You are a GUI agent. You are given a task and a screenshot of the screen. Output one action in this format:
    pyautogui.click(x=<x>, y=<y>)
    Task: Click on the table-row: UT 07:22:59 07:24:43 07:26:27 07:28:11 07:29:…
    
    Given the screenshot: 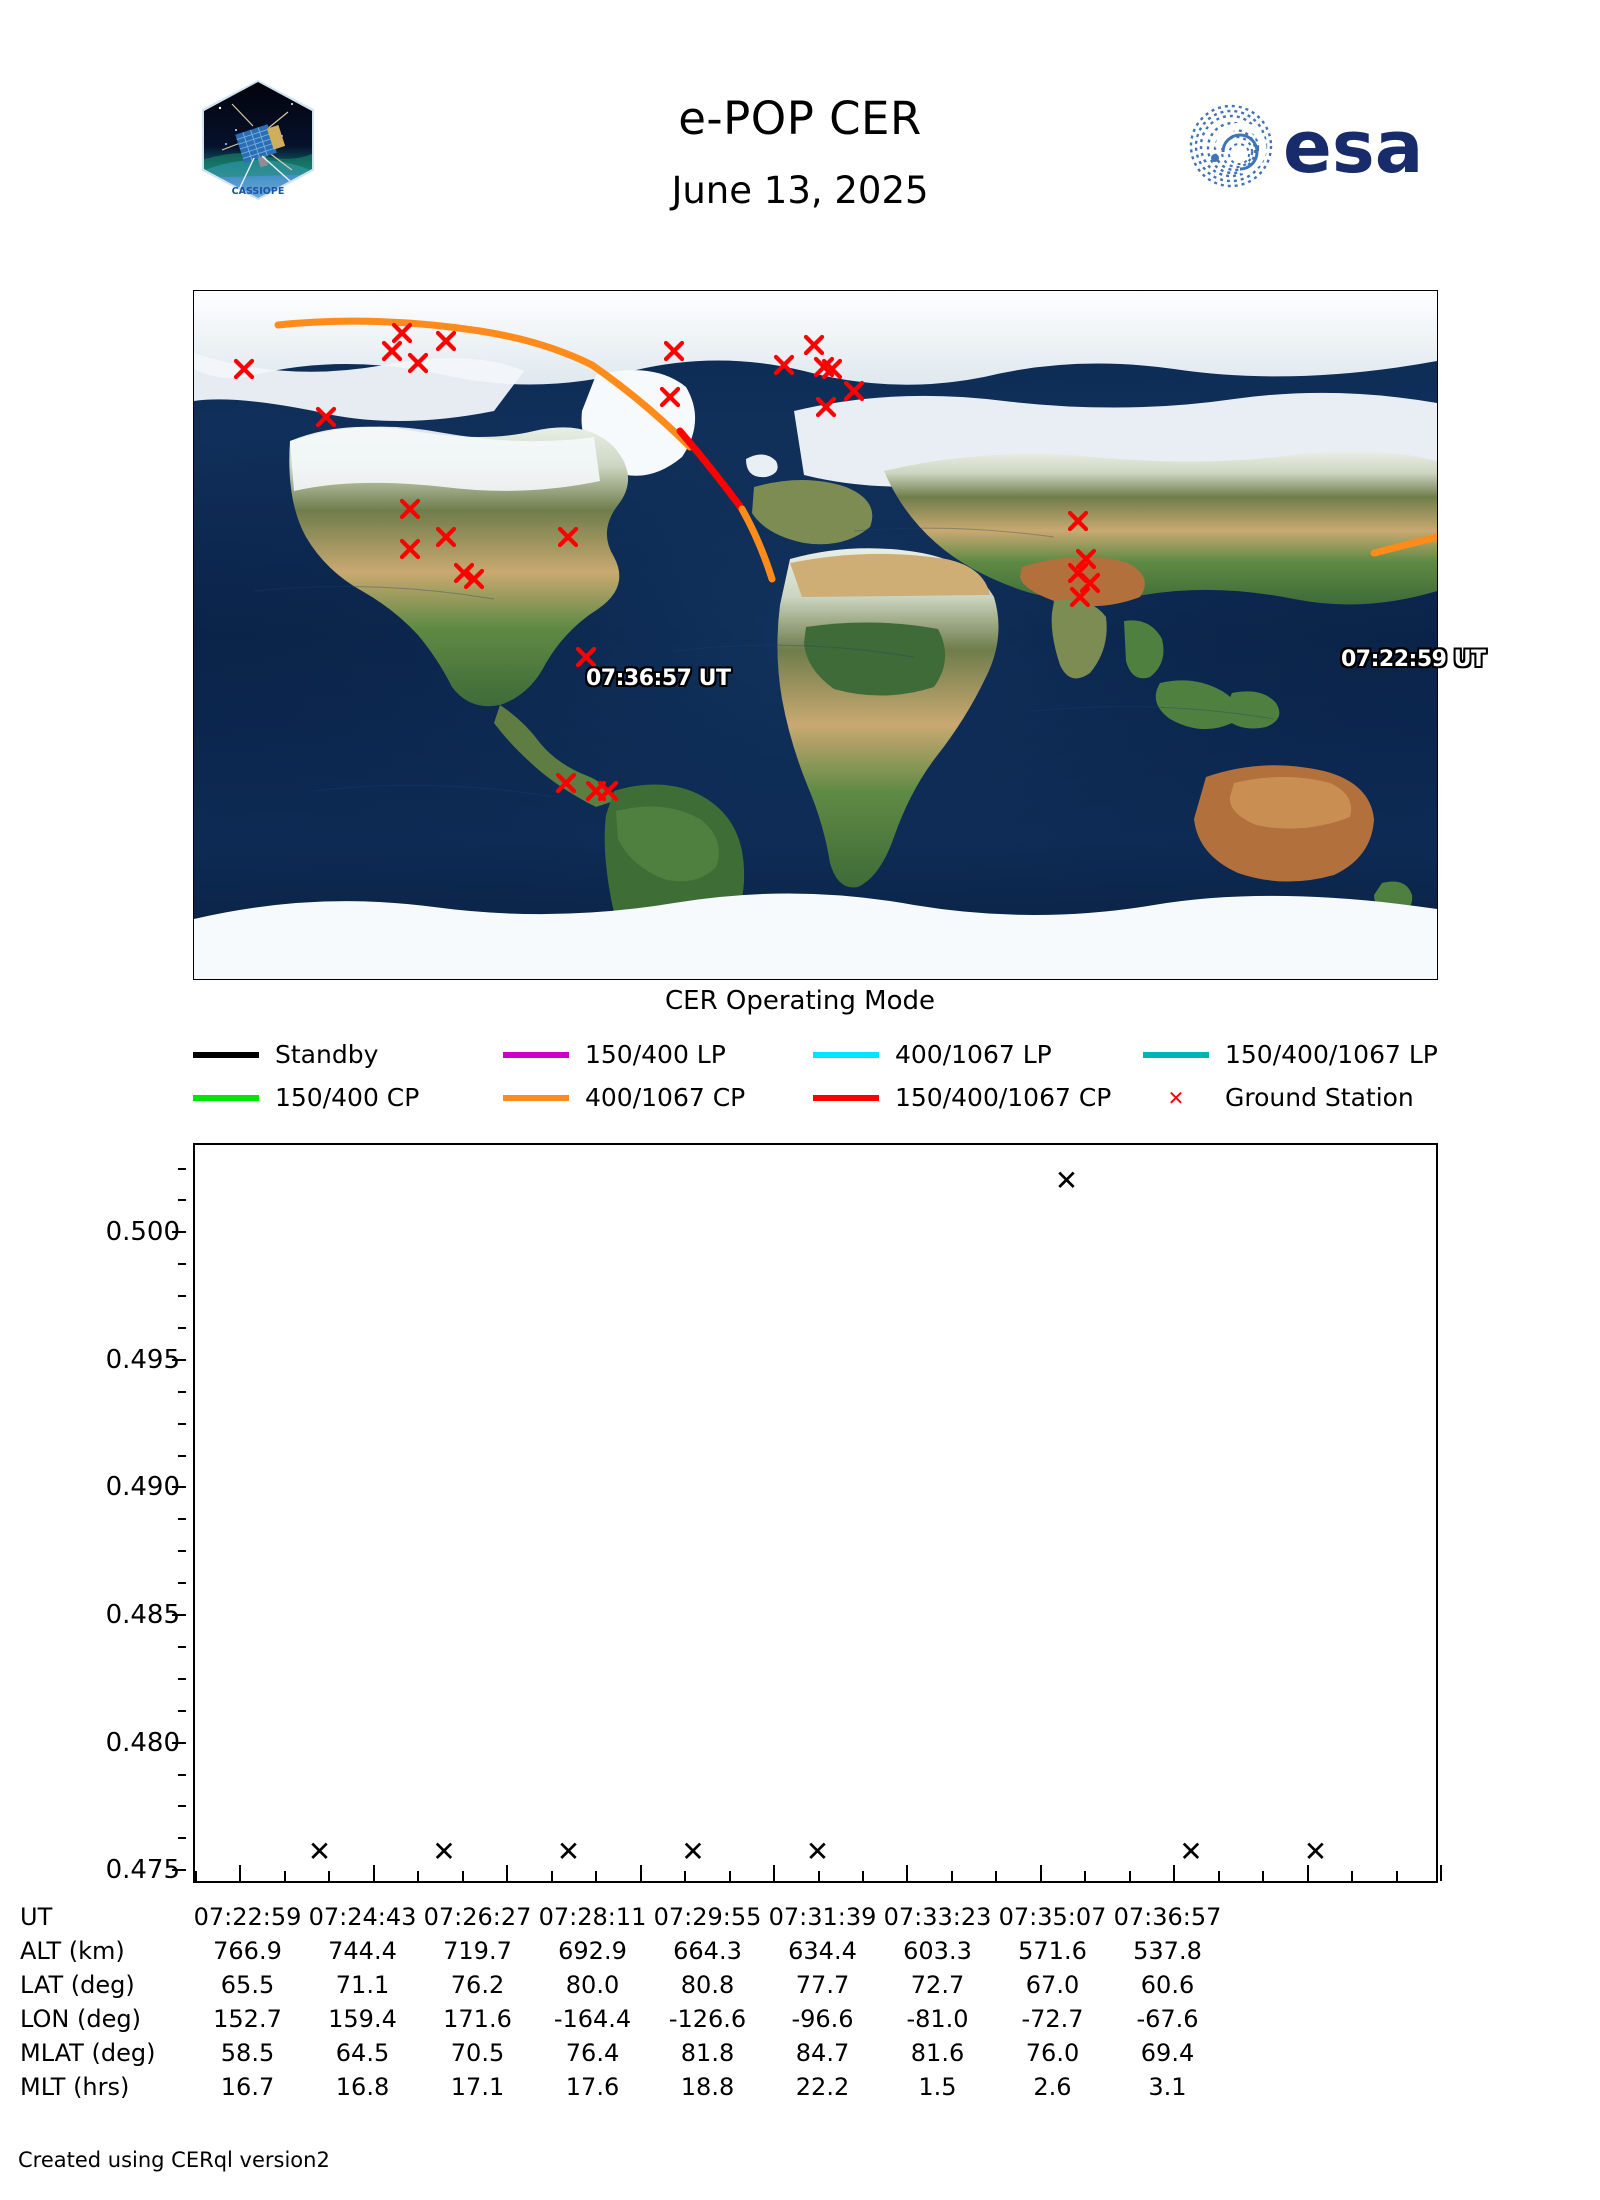 What is the action you would take?
    pyautogui.click(x=622, y=1917)
    